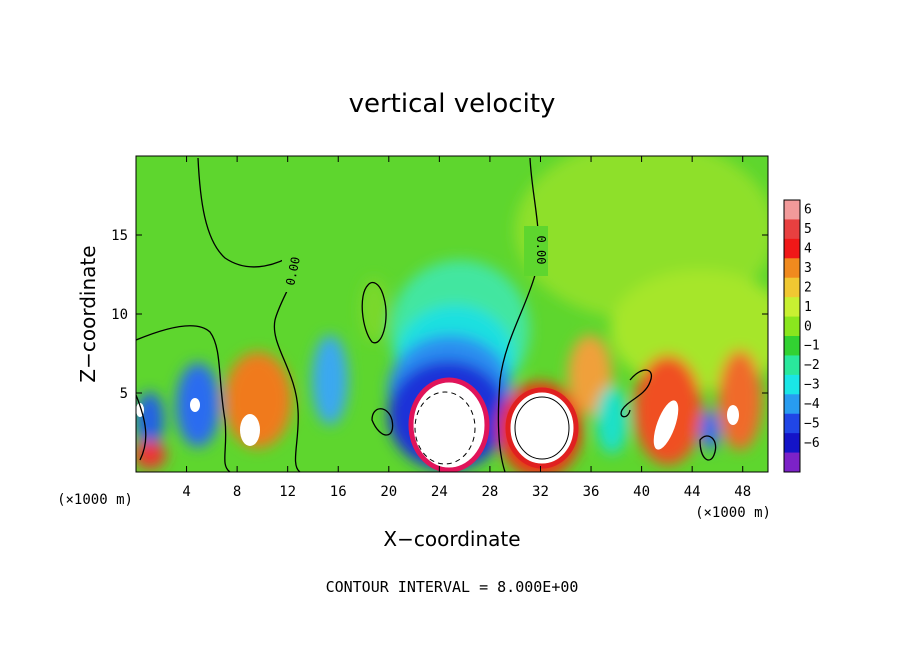 The image size is (904, 654). What do you see at coordinates (808, 307) in the screenshot?
I see `colorbar-label: 1` at bounding box center [808, 307].